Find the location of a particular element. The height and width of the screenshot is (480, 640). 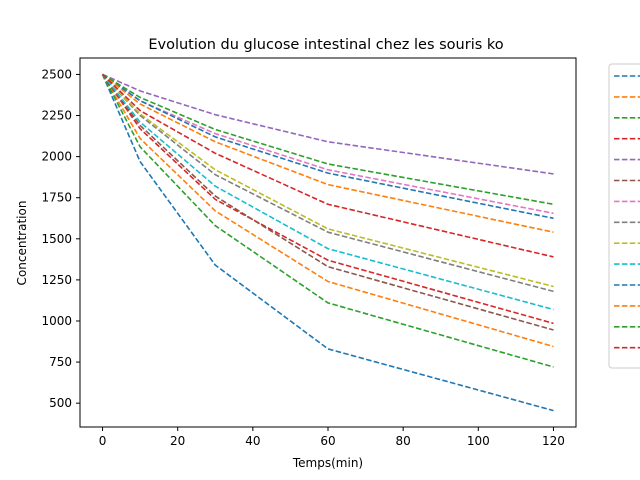

y-axis: 500 750 1000 1250 1500 1750 2000 2250 2500 is located at coordinates (60, 238).